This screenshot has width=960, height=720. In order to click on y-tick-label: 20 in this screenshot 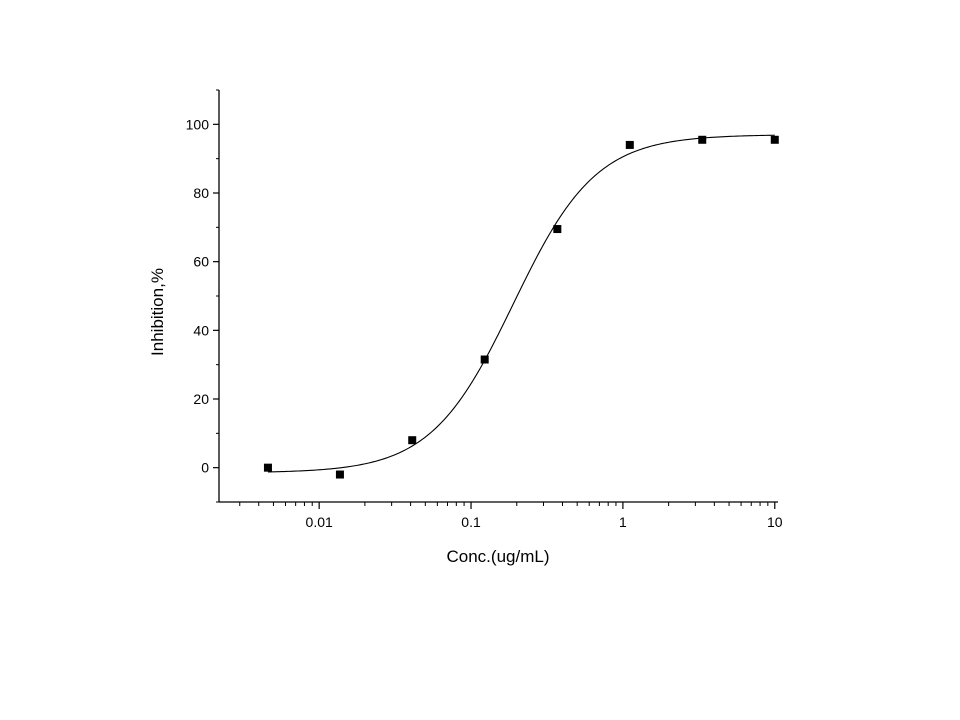, I will do `click(201, 399)`.